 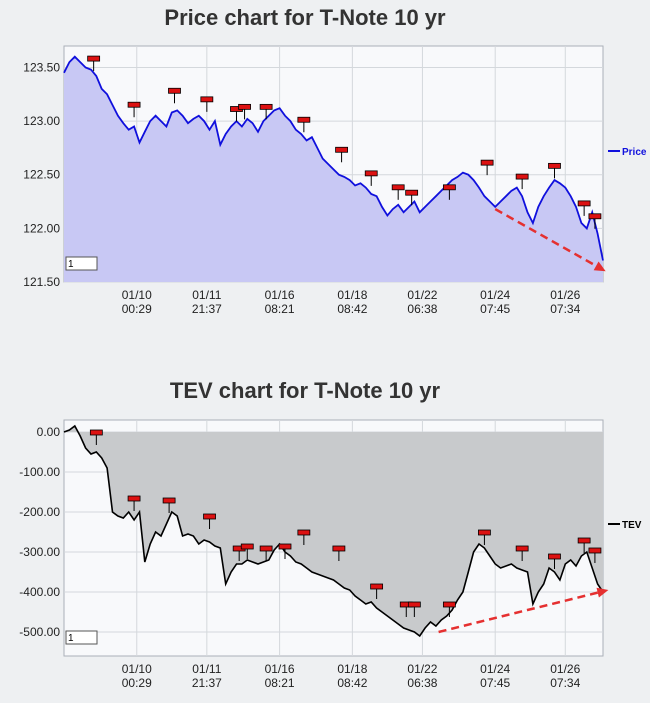 What do you see at coordinates (422, 669) in the screenshot?
I see `tev-xtick-date: 01/22` at bounding box center [422, 669].